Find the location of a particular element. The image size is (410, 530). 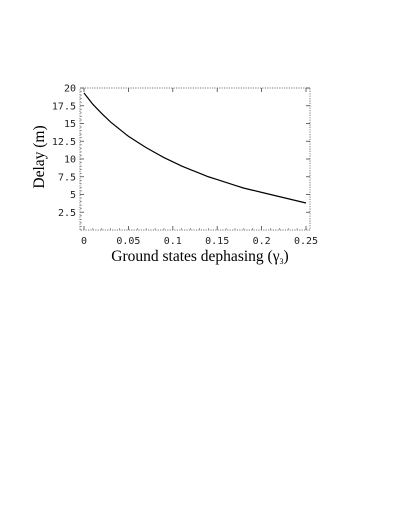

x-tick-label: 0.2 is located at coordinates (262, 241).